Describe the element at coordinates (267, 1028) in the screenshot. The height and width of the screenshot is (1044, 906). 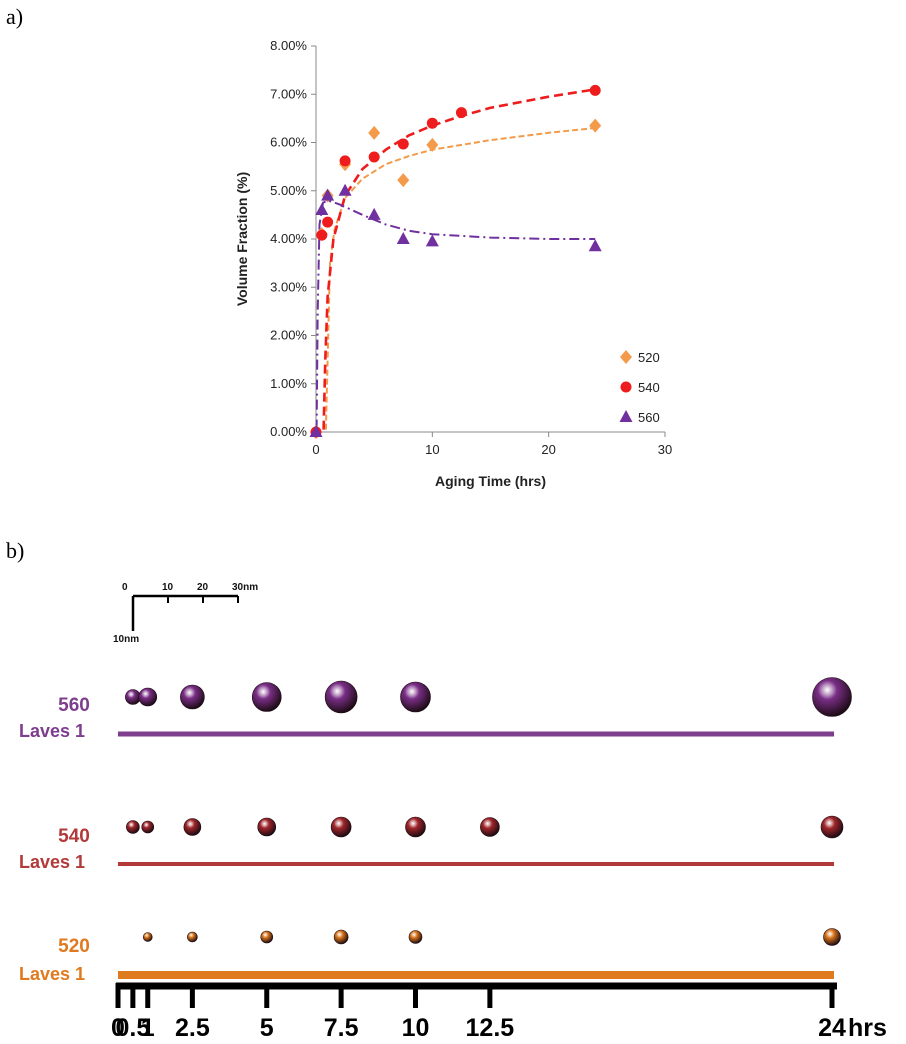
I see `time-tick-label: 5` at that location.